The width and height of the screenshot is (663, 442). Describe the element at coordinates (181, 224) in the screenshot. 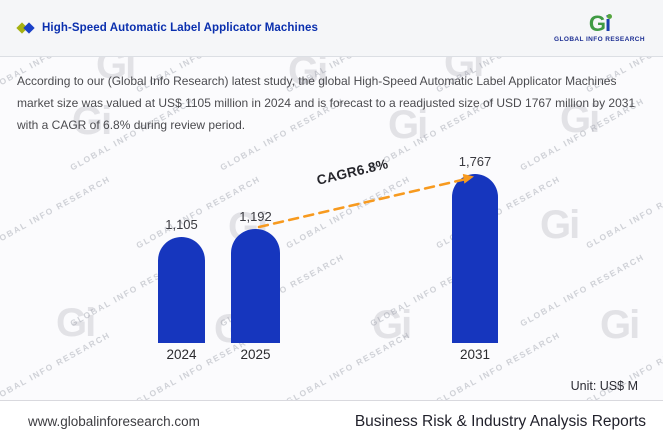

I see `bar-value-label: 1,105` at that location.